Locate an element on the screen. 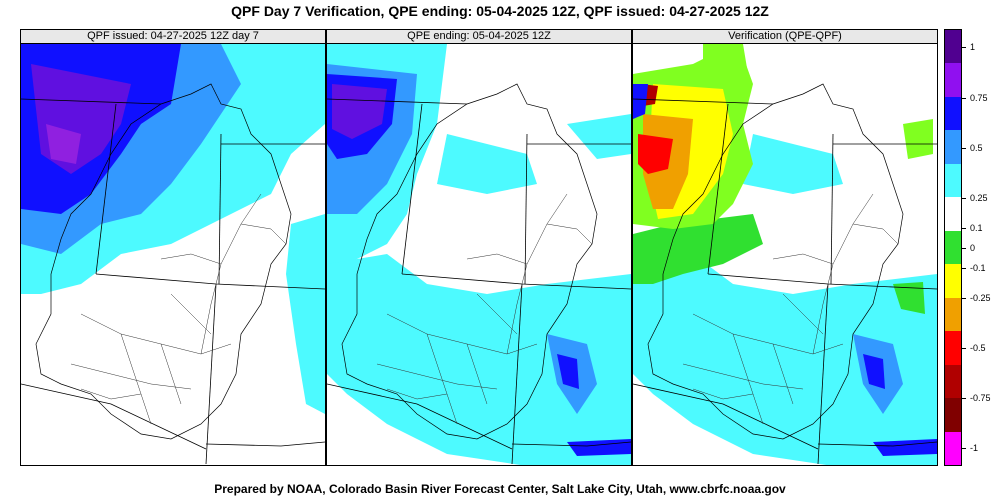 The width and height of the screenshot is (1000, 500). diff-area-lime-north is located at coordinates (725, 61).